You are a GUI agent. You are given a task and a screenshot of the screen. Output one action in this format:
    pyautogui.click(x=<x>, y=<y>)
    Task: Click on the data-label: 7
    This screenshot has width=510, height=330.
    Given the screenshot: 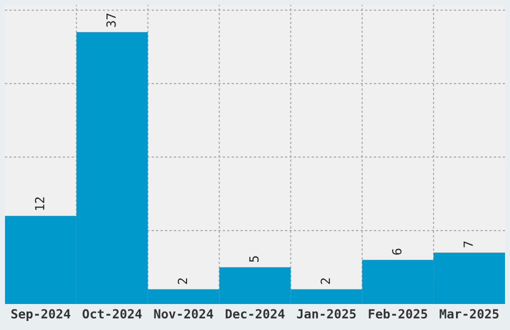 What is the action you would take?
    pyautogui.click(x=468, y=245)
    